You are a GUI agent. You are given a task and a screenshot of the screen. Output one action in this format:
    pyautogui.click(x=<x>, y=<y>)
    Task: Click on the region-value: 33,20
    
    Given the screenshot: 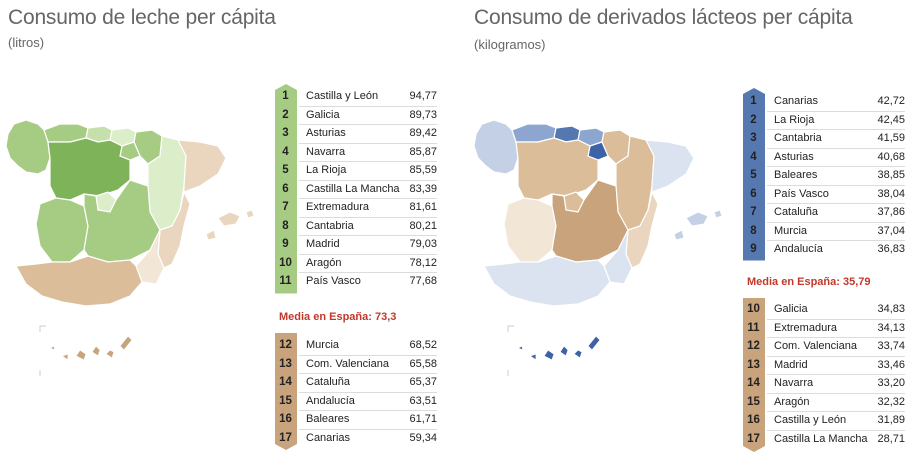 What is the action you would take?
    pyautogui.click(x=891, y=383)
    